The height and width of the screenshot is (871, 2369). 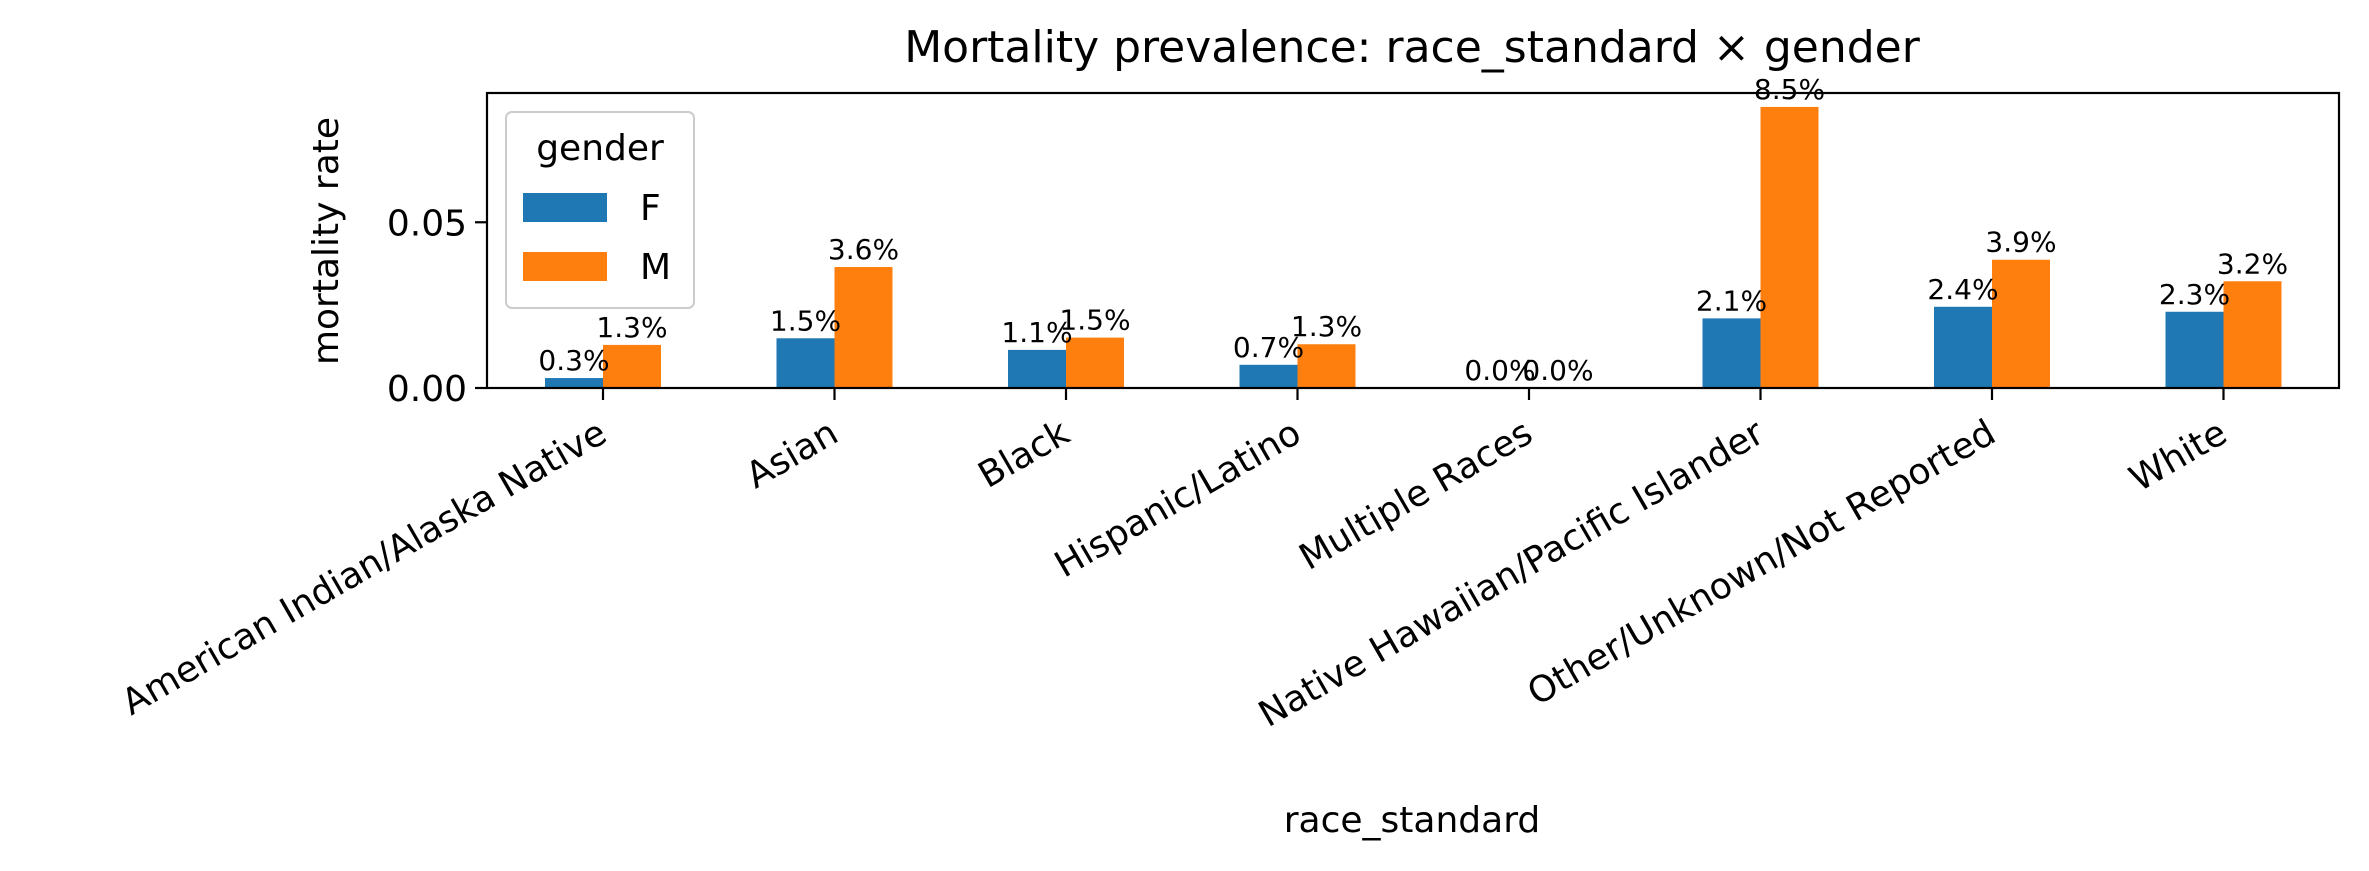 What do you see at coordinates (1178, 499) in the screenshot?
I see `x-tick-label-3: Hispanic/Latino` at bounding box center [1178, 499].